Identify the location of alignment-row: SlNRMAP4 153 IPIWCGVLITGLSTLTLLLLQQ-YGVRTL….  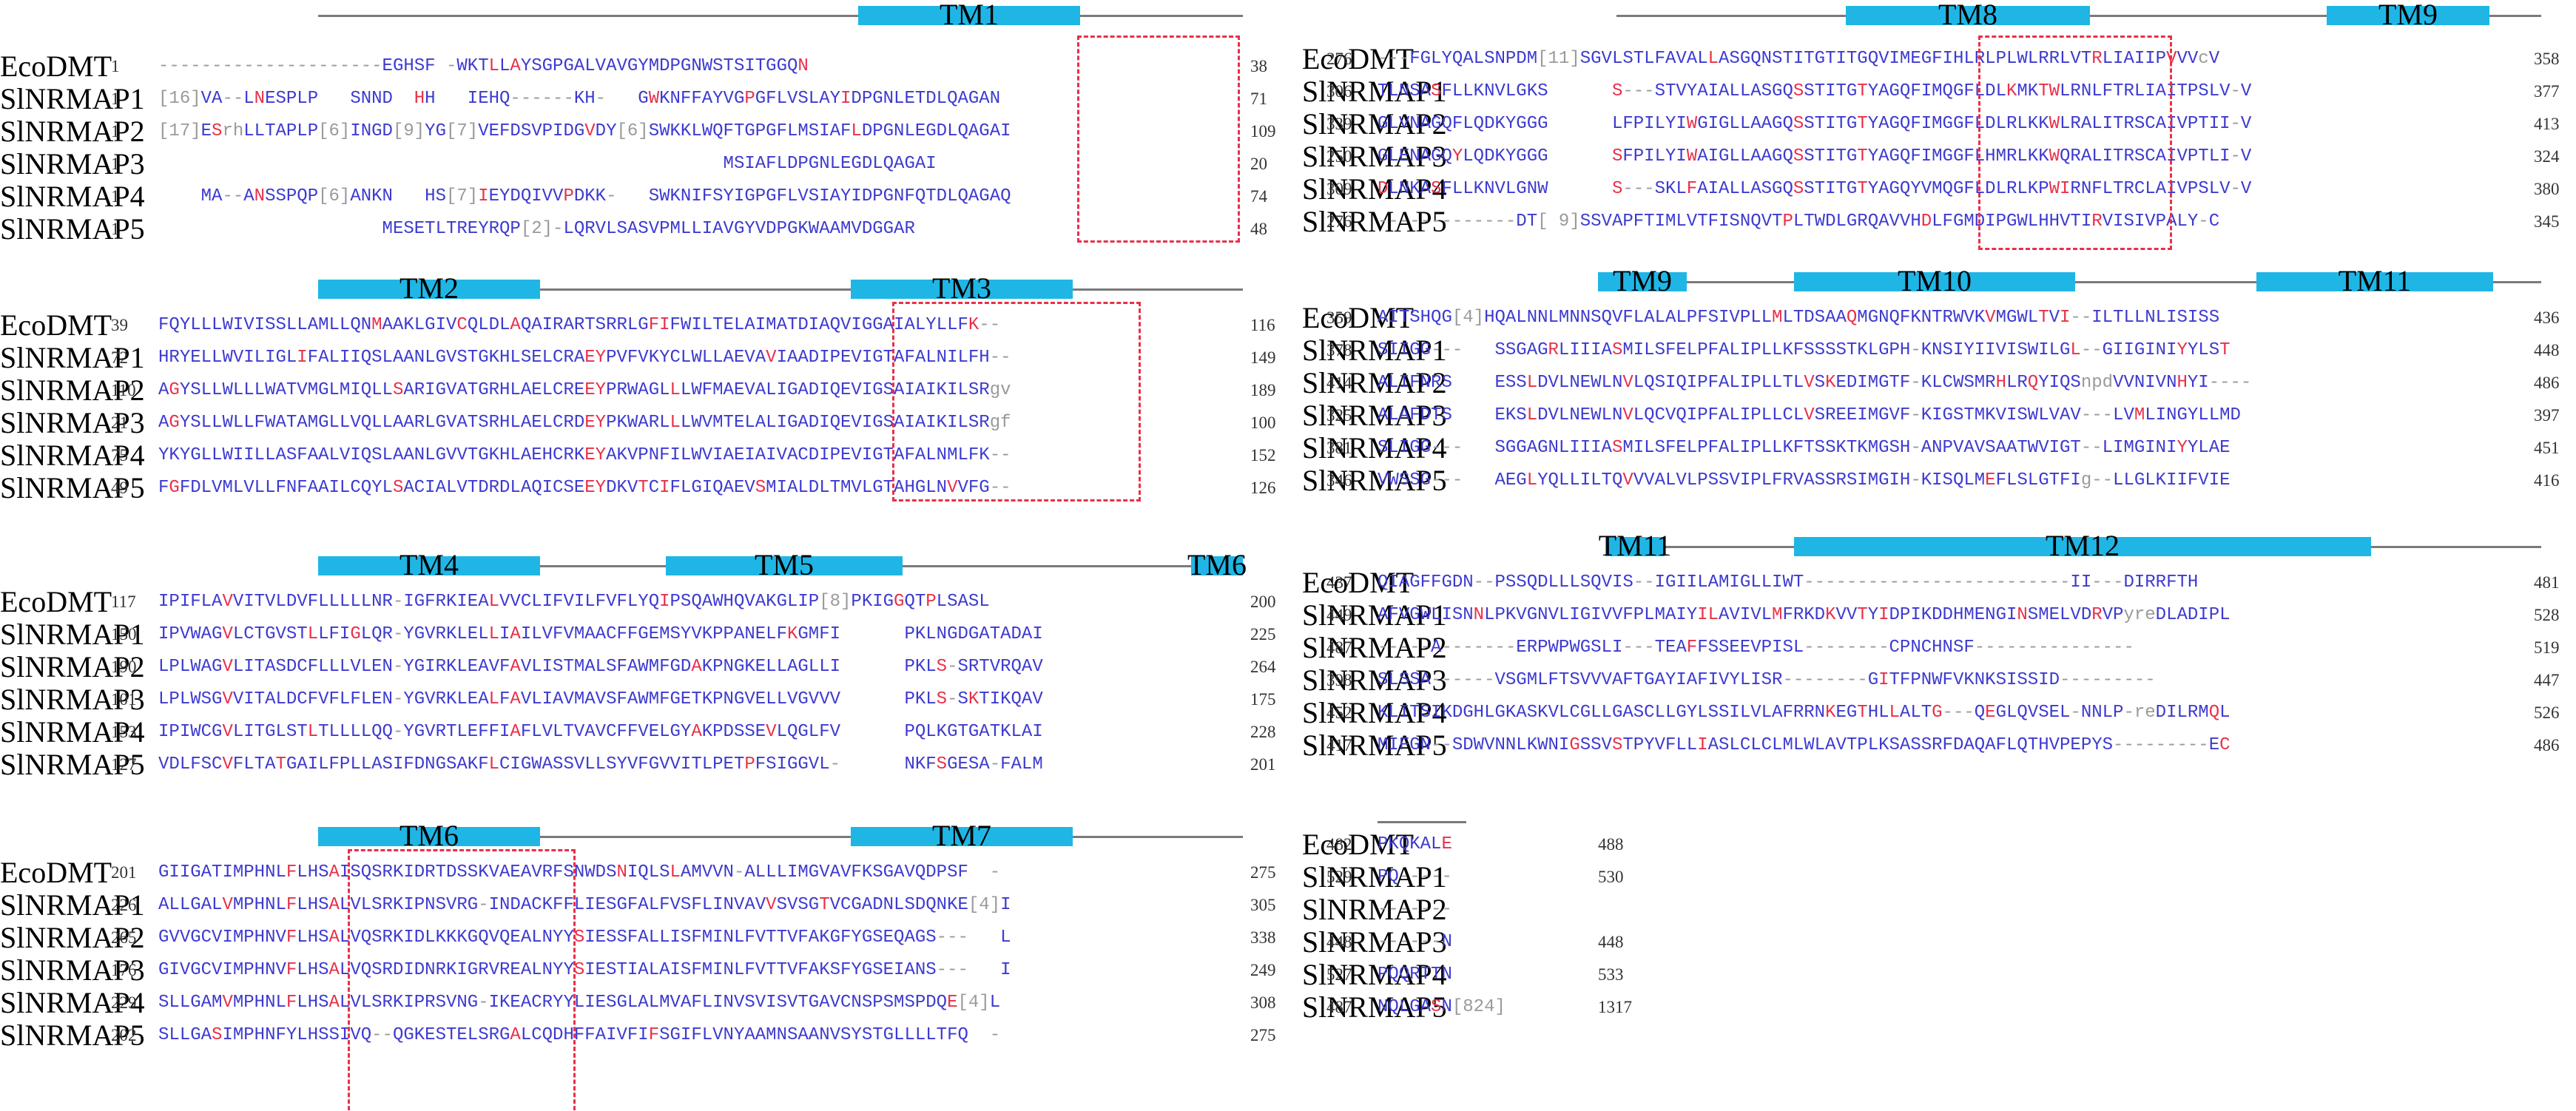
(638, 732).